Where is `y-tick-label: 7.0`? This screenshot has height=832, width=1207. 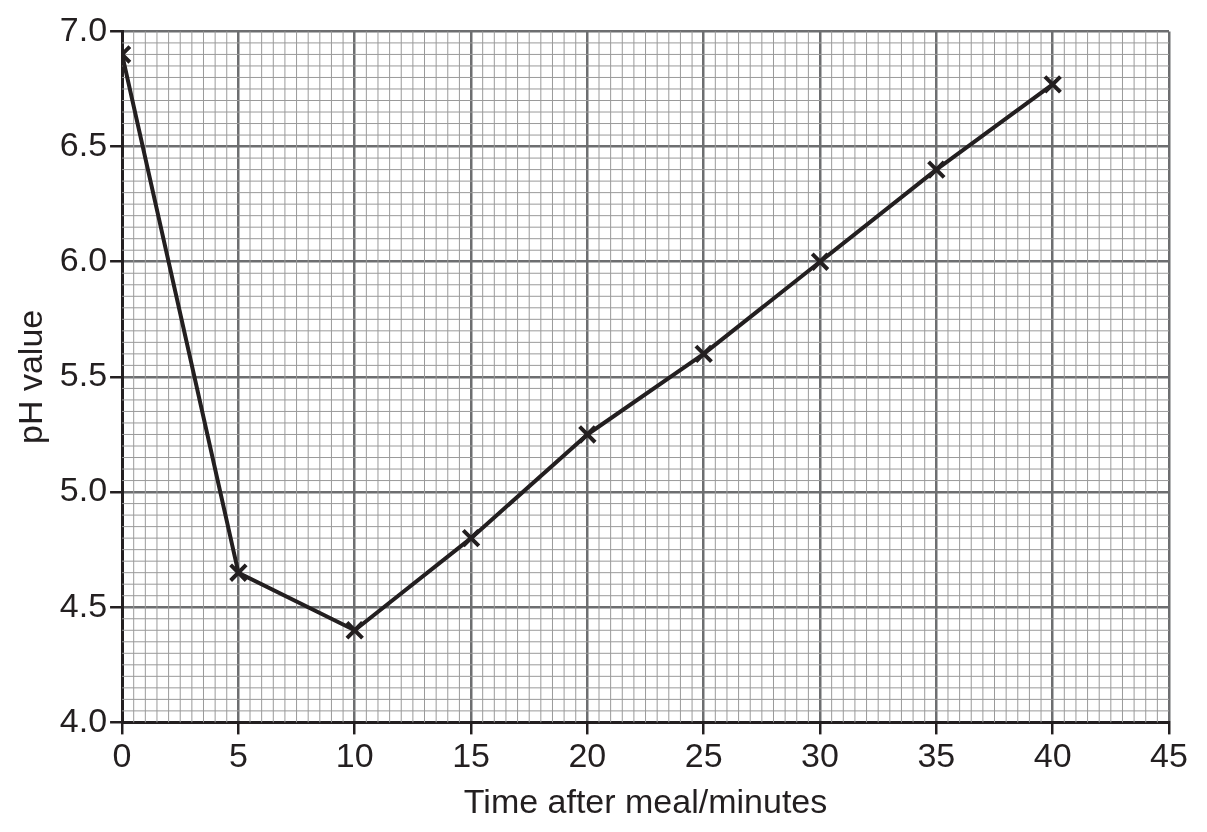
y-tick-label: 7.0 is located at coordinates (83, 28).